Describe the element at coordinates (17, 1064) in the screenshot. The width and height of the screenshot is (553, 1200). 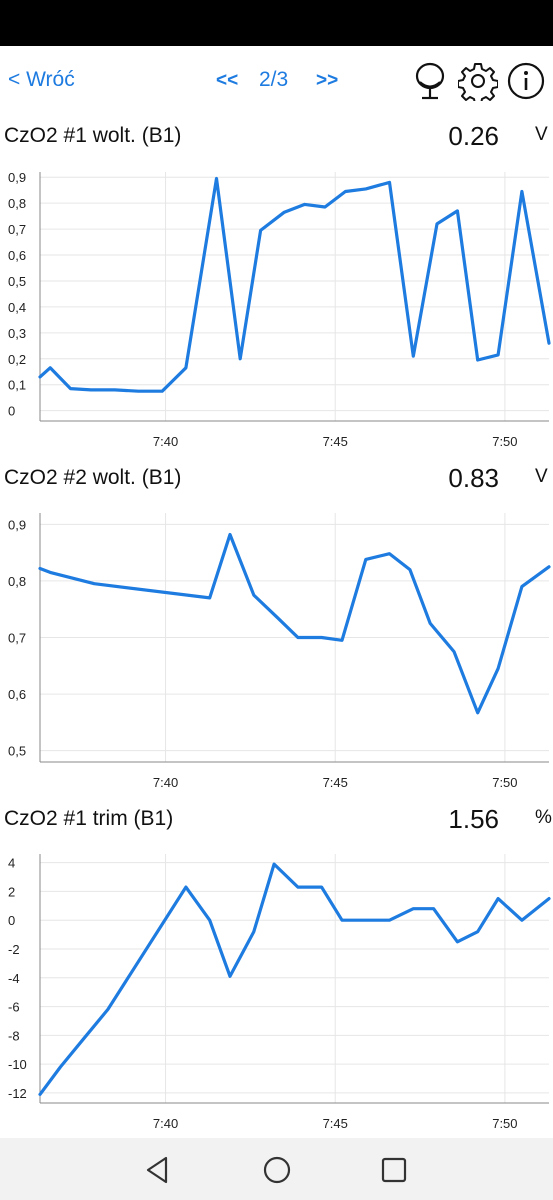
I see `y-tick-label: -10` at that location.